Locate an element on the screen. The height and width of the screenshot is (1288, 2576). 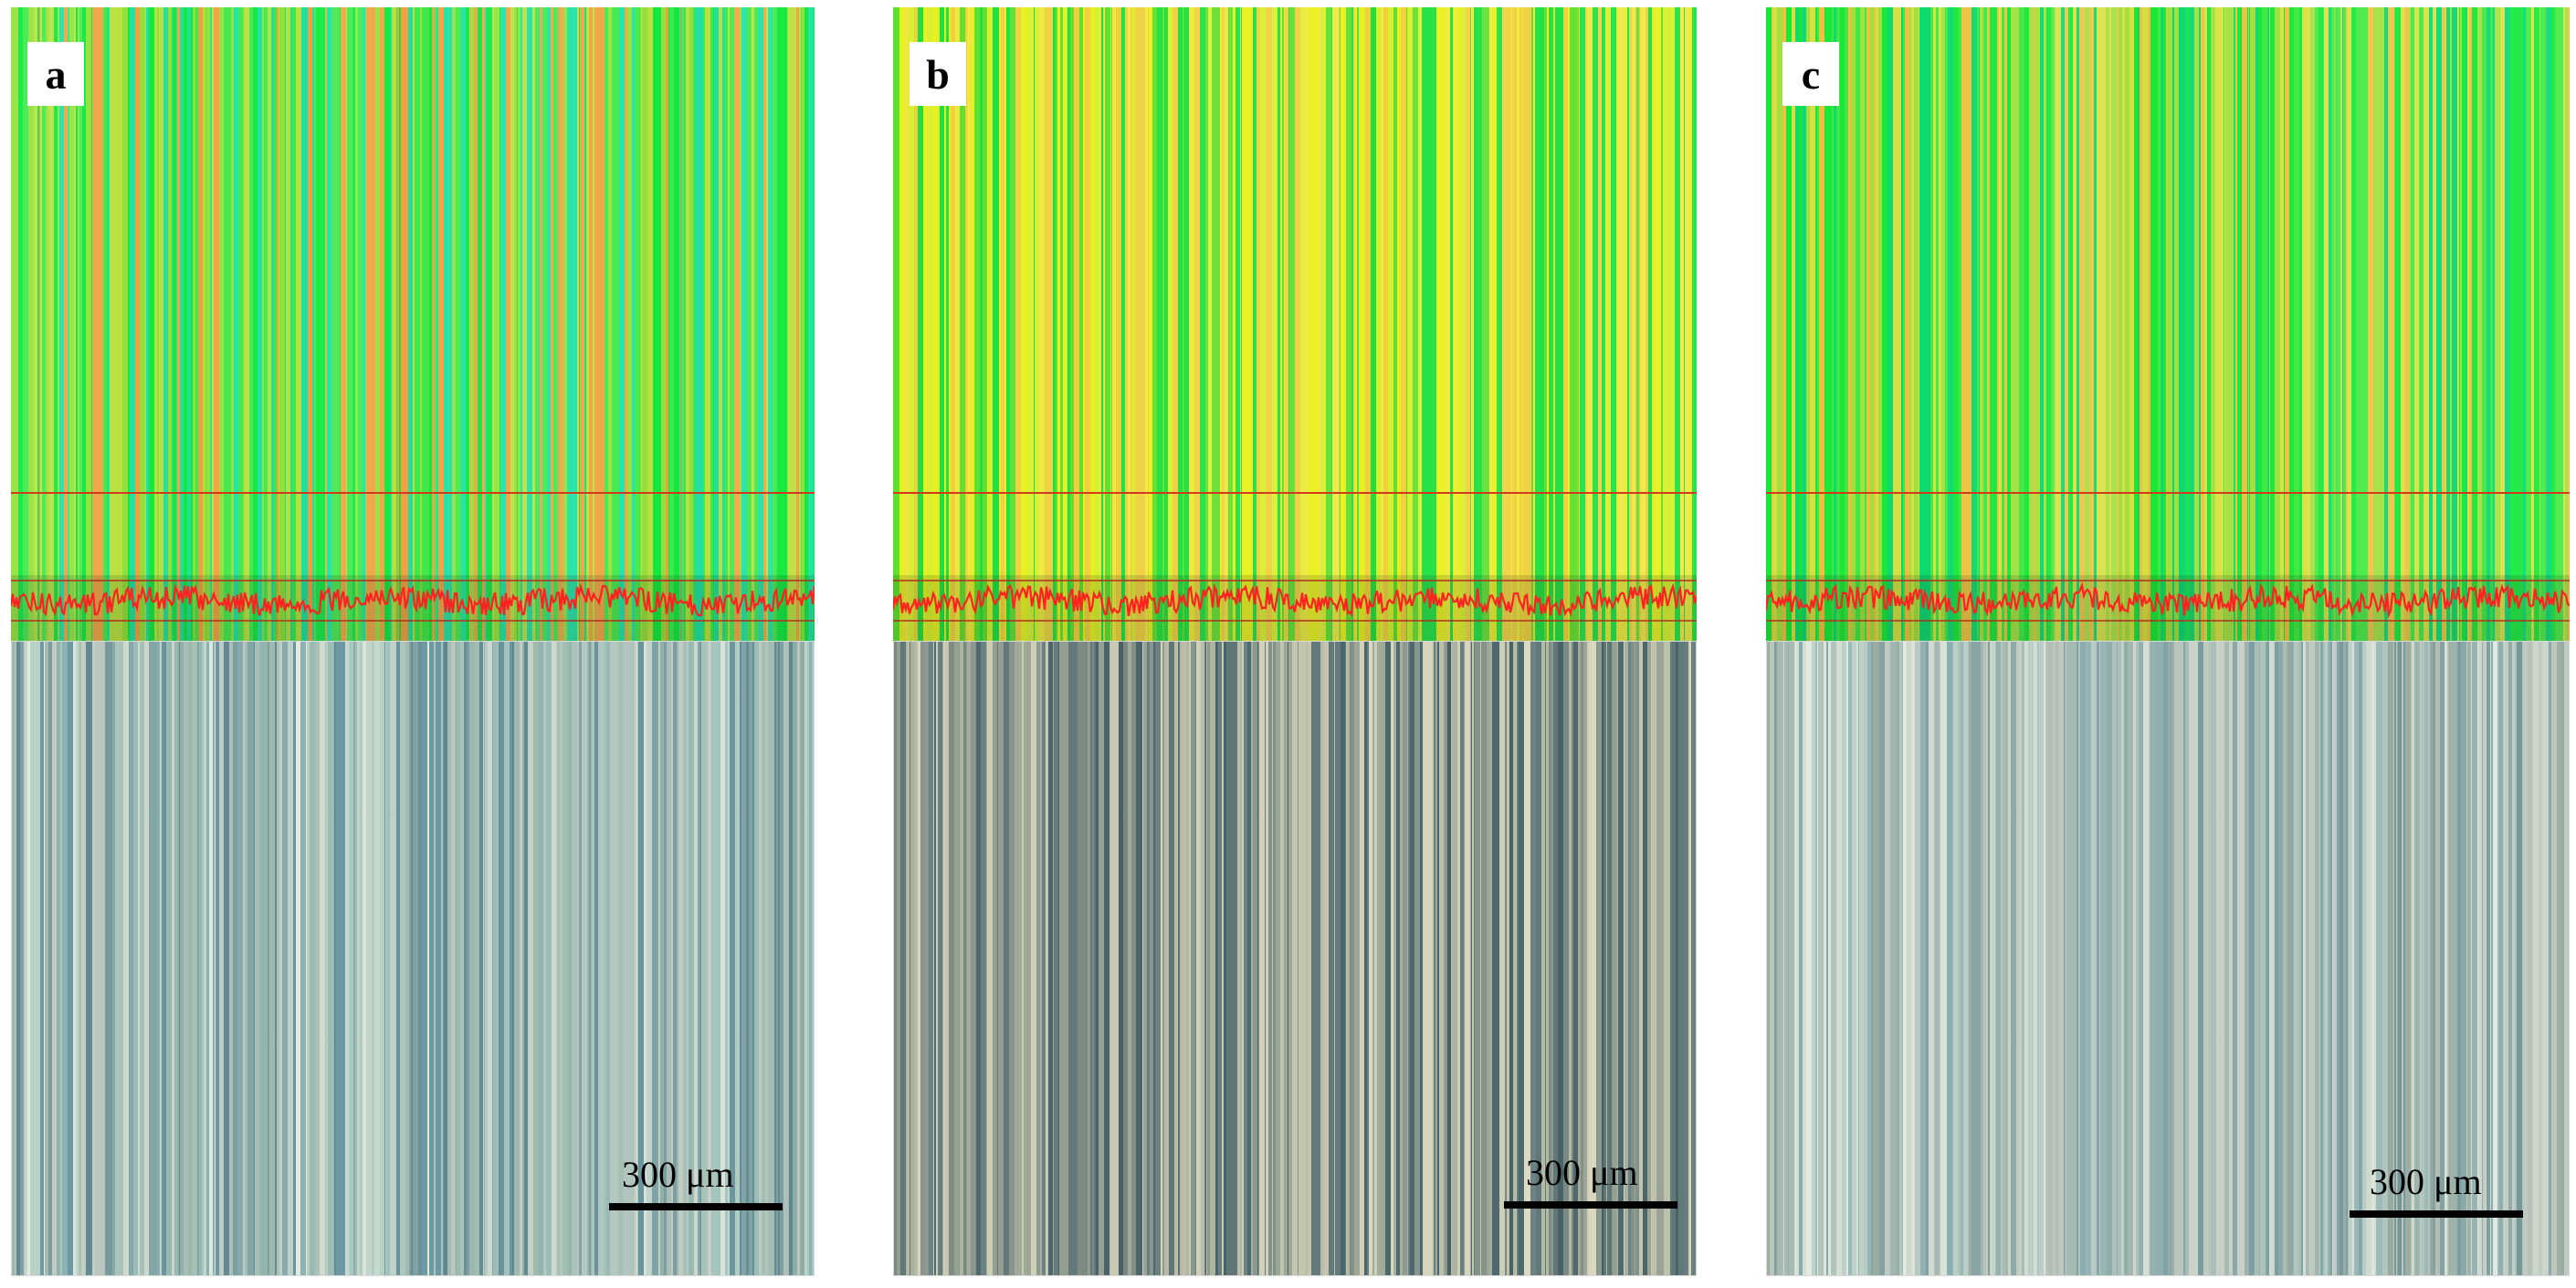
profile-trace-c is located at coordinates (2168, 600).